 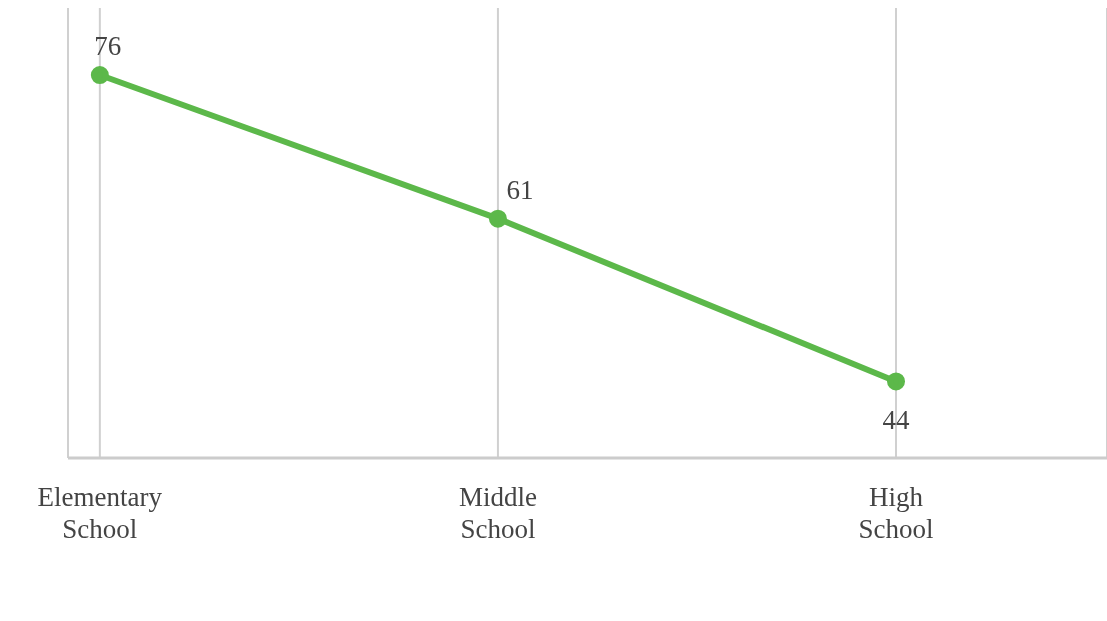 What do you see at coordinates (497, 513) in the screenshot?
I see `x-tick-label: Middle School` at bounding box center [497, 513].